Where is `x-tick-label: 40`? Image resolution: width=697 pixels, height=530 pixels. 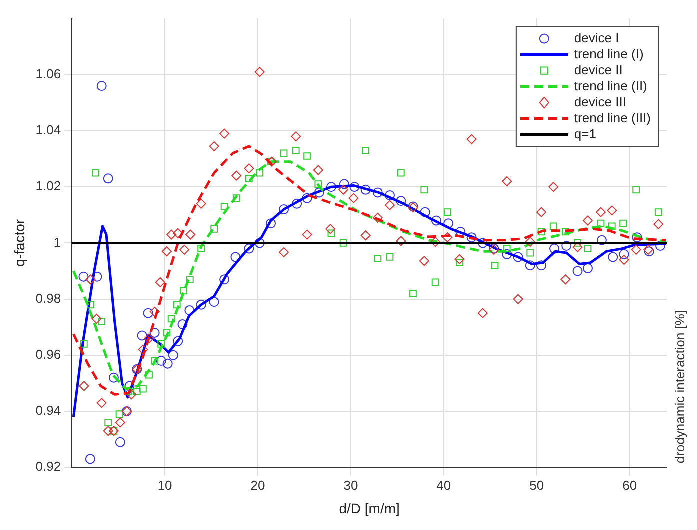 x-tick-label: 40 is located at coordinates (444, 485).